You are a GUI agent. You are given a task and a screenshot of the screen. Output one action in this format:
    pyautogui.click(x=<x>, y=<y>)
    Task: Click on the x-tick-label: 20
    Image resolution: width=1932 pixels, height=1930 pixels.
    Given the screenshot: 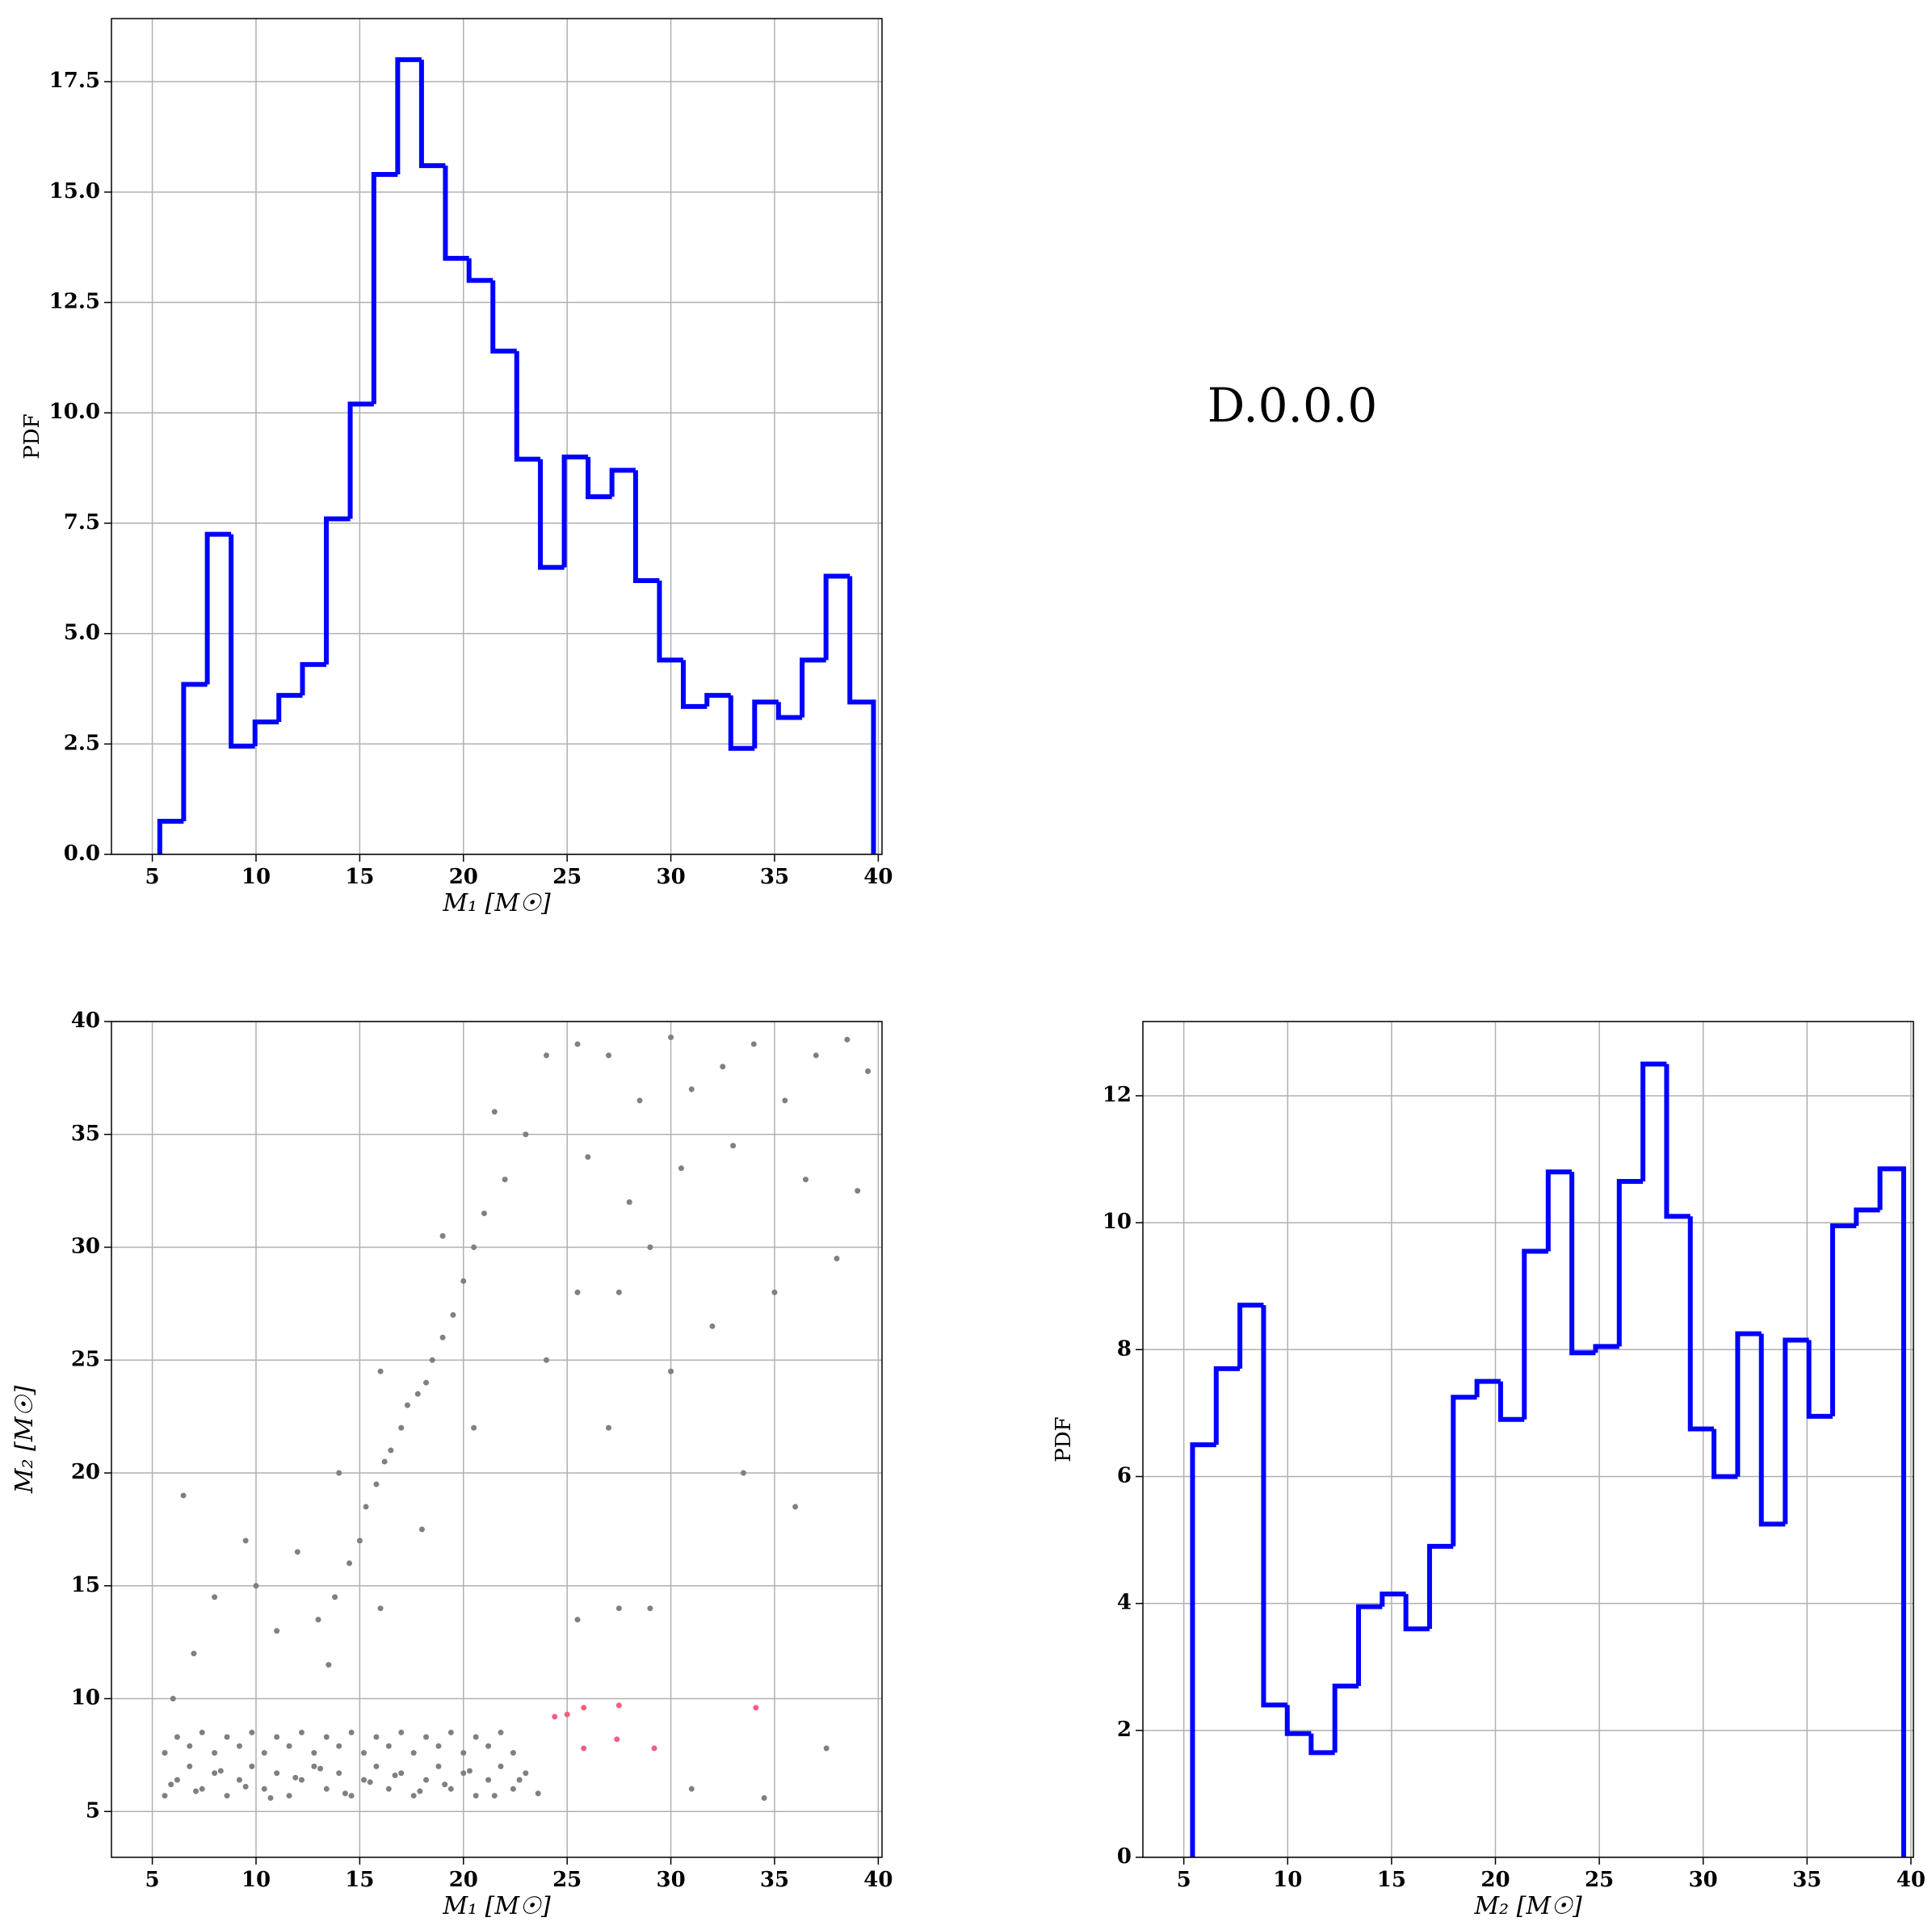 What is the action you would take?
    pyautogui.click(x=464, y=1880)
    